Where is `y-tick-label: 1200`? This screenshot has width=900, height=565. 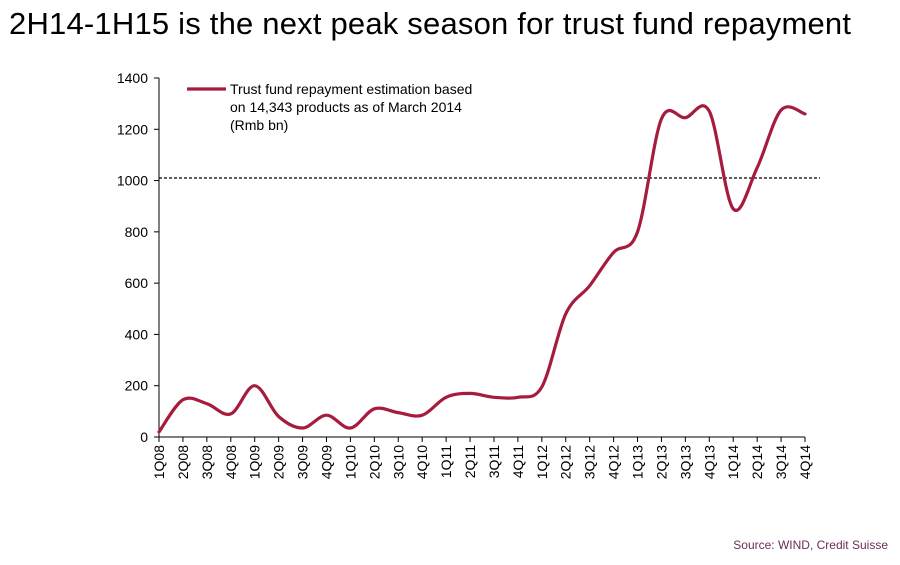
y-tick-label: 1200 is located at coordinates (132, 129).